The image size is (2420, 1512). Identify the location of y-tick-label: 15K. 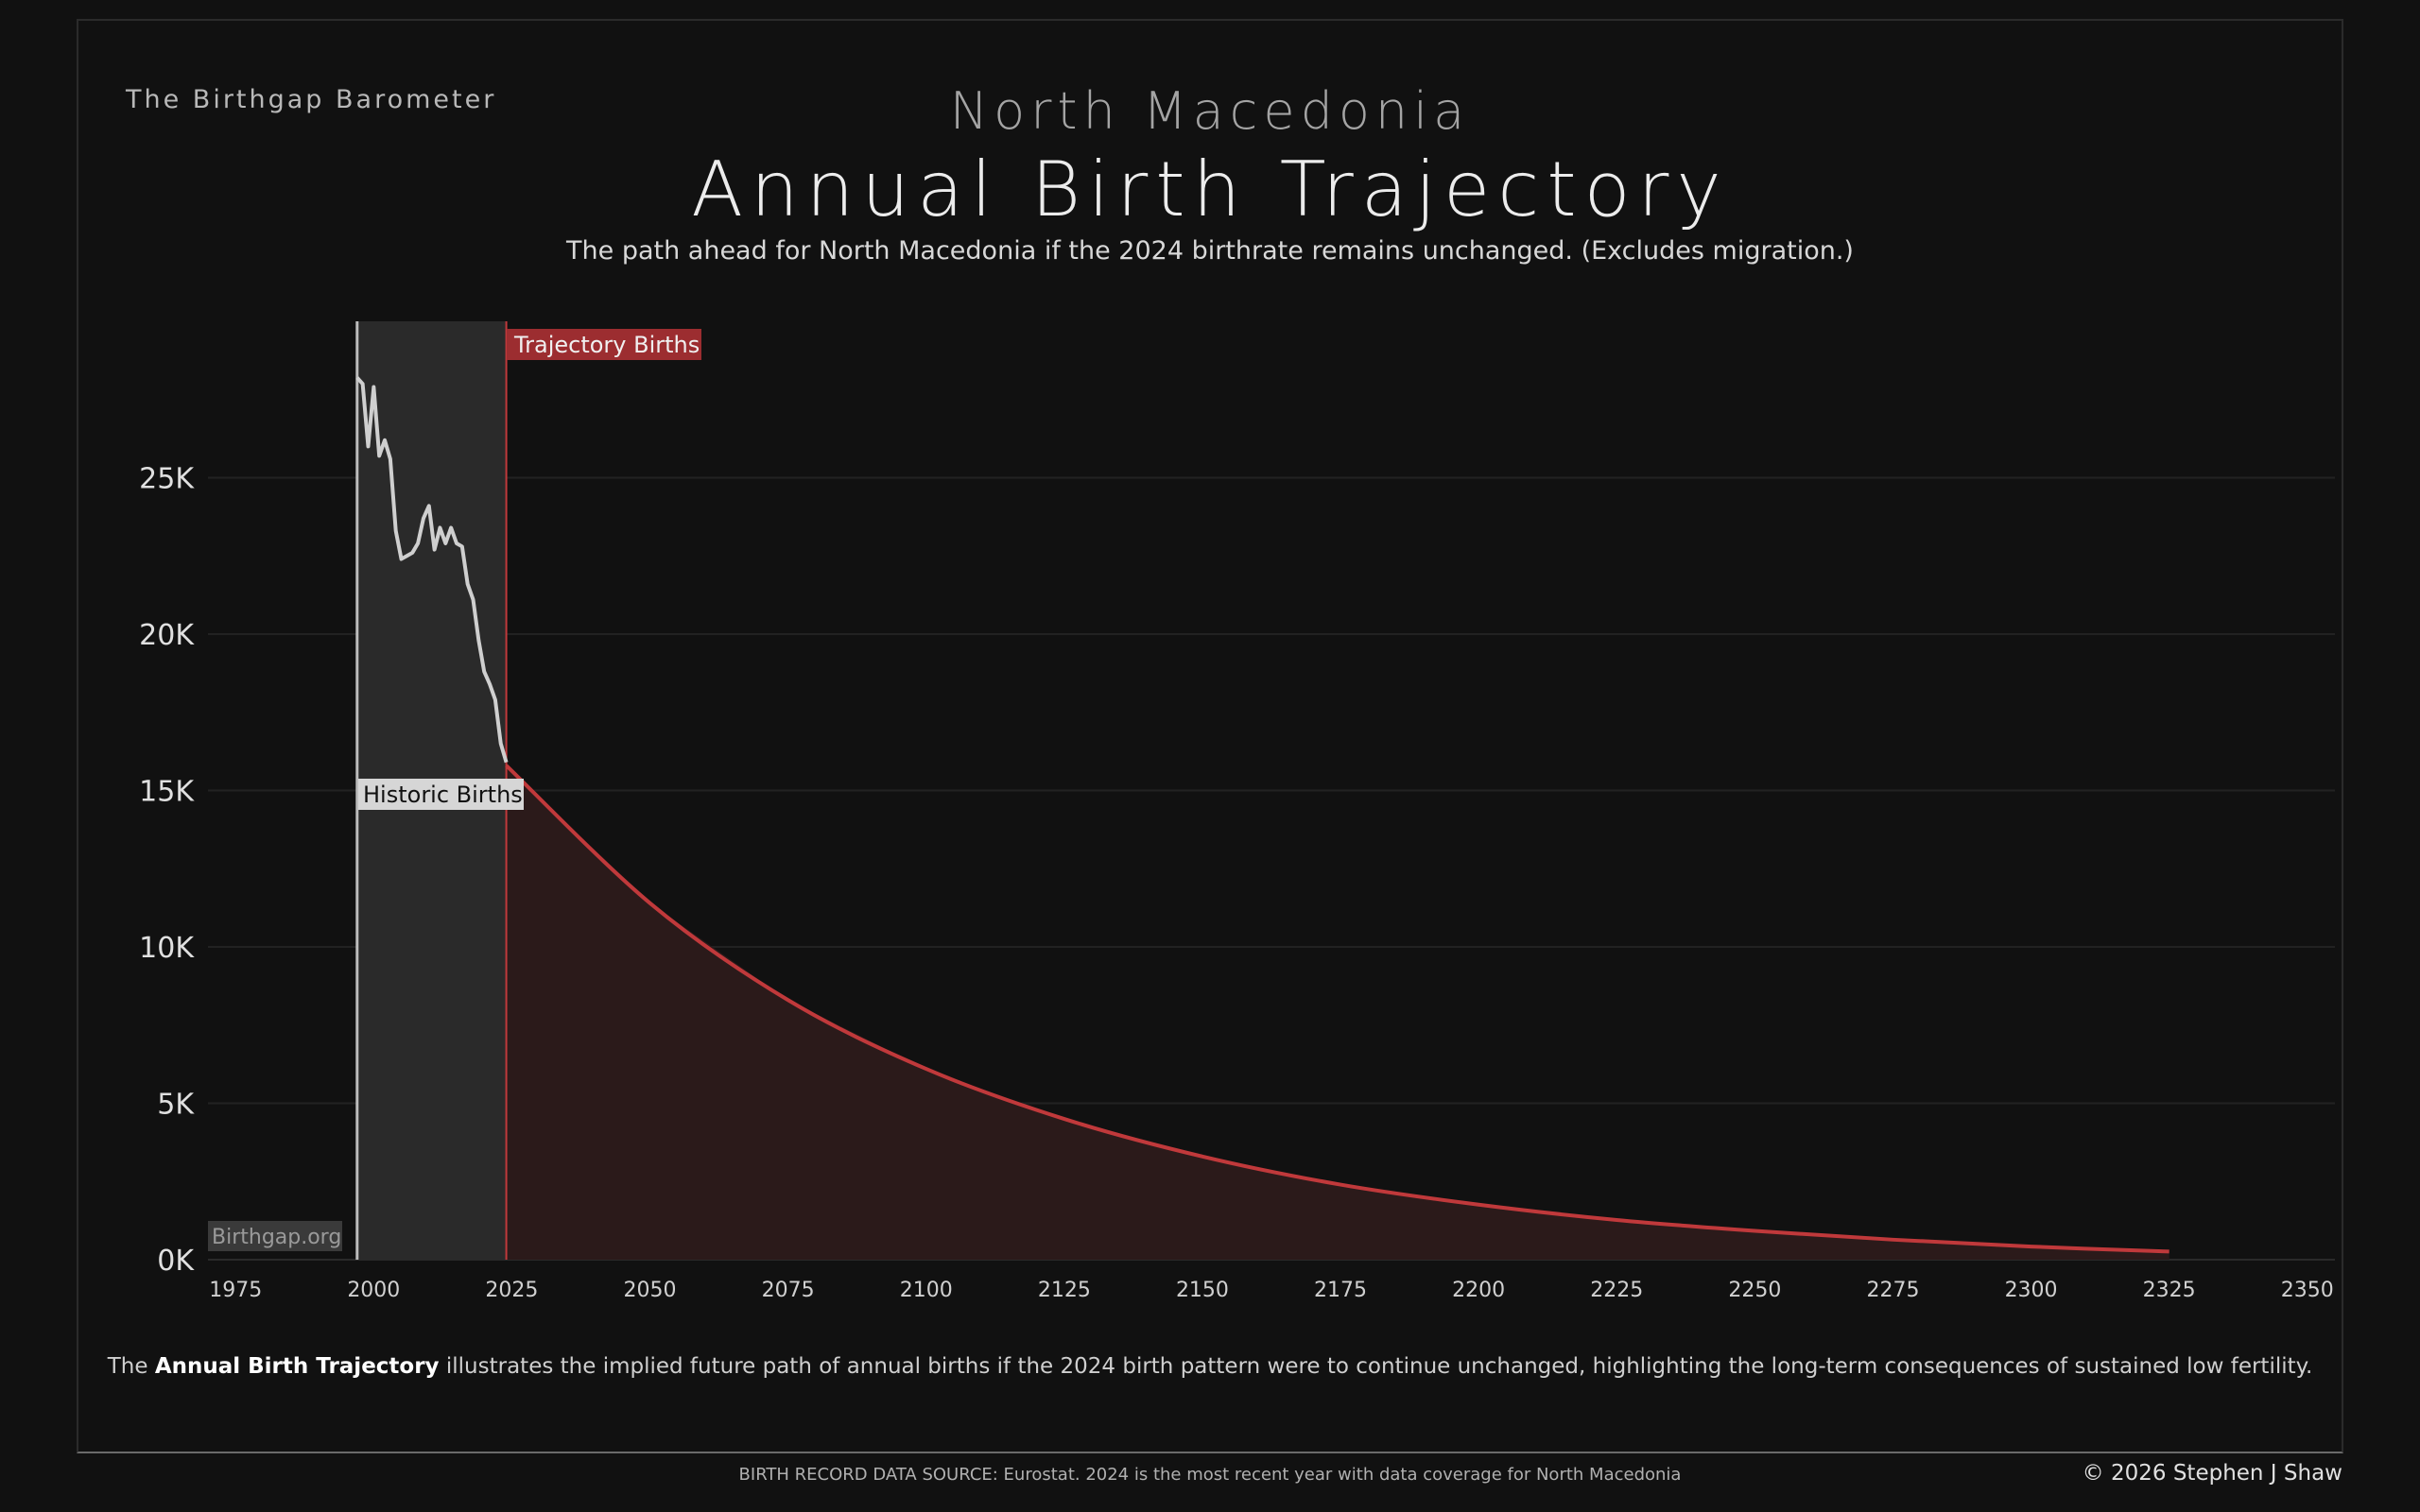
(167, 792).